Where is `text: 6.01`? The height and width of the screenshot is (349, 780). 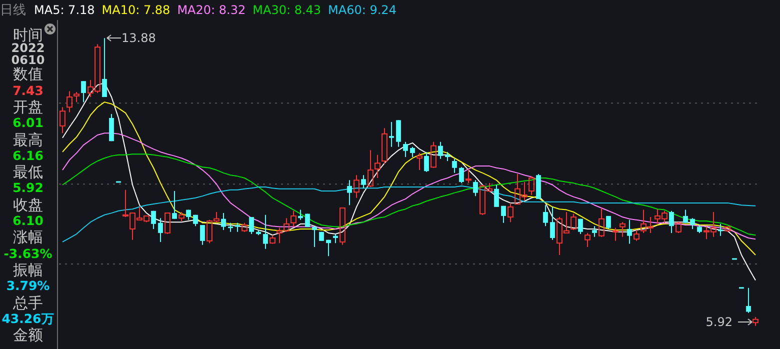 text: 6.01 is located at coordinates (28, 123).